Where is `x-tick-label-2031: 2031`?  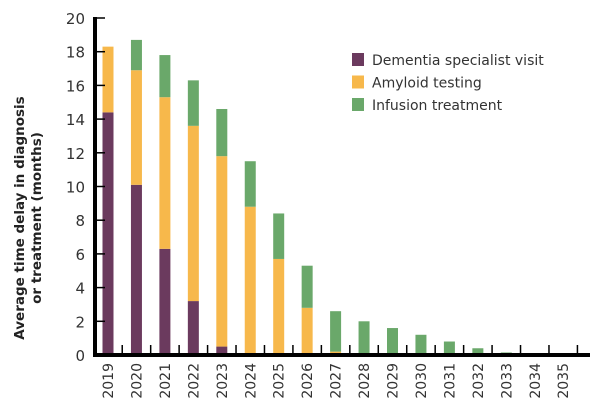
x-tick-label-2031: 2031 is located at coordinates (450, 381).